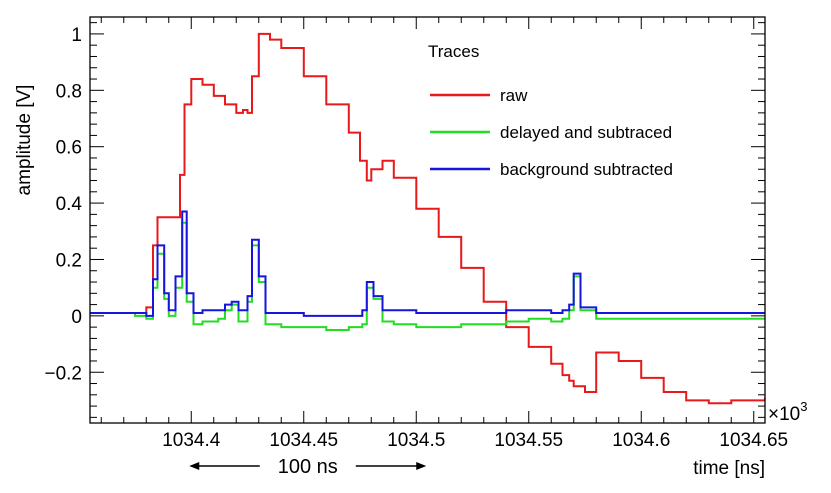 Image resolution: width=831 pixels, height=493 pixels. What do you see at coordinates (641, 440) in the screenshot?
I see `x-tick-label: 1034.6` at bounding box center [641, 440].